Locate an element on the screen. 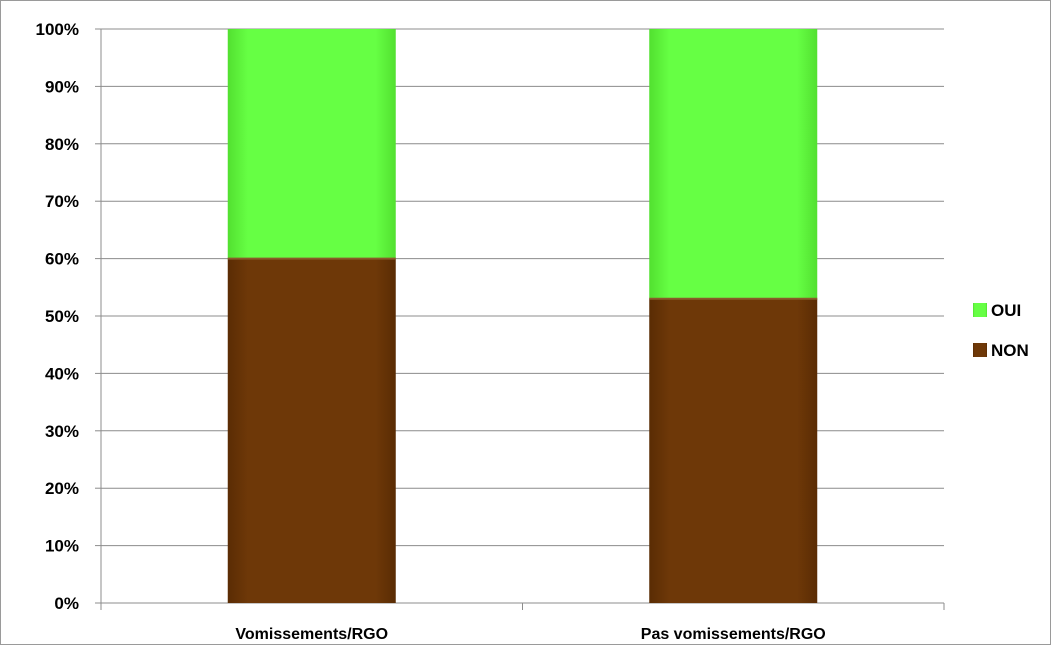 This screenshot has width=1051, height=646. legend-swatch-non is located at coordinates (980, 350).